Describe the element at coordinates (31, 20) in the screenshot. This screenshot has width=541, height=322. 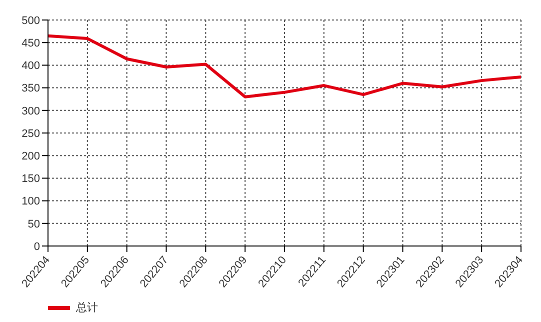
I see `y-tick-label: 500` at that location.